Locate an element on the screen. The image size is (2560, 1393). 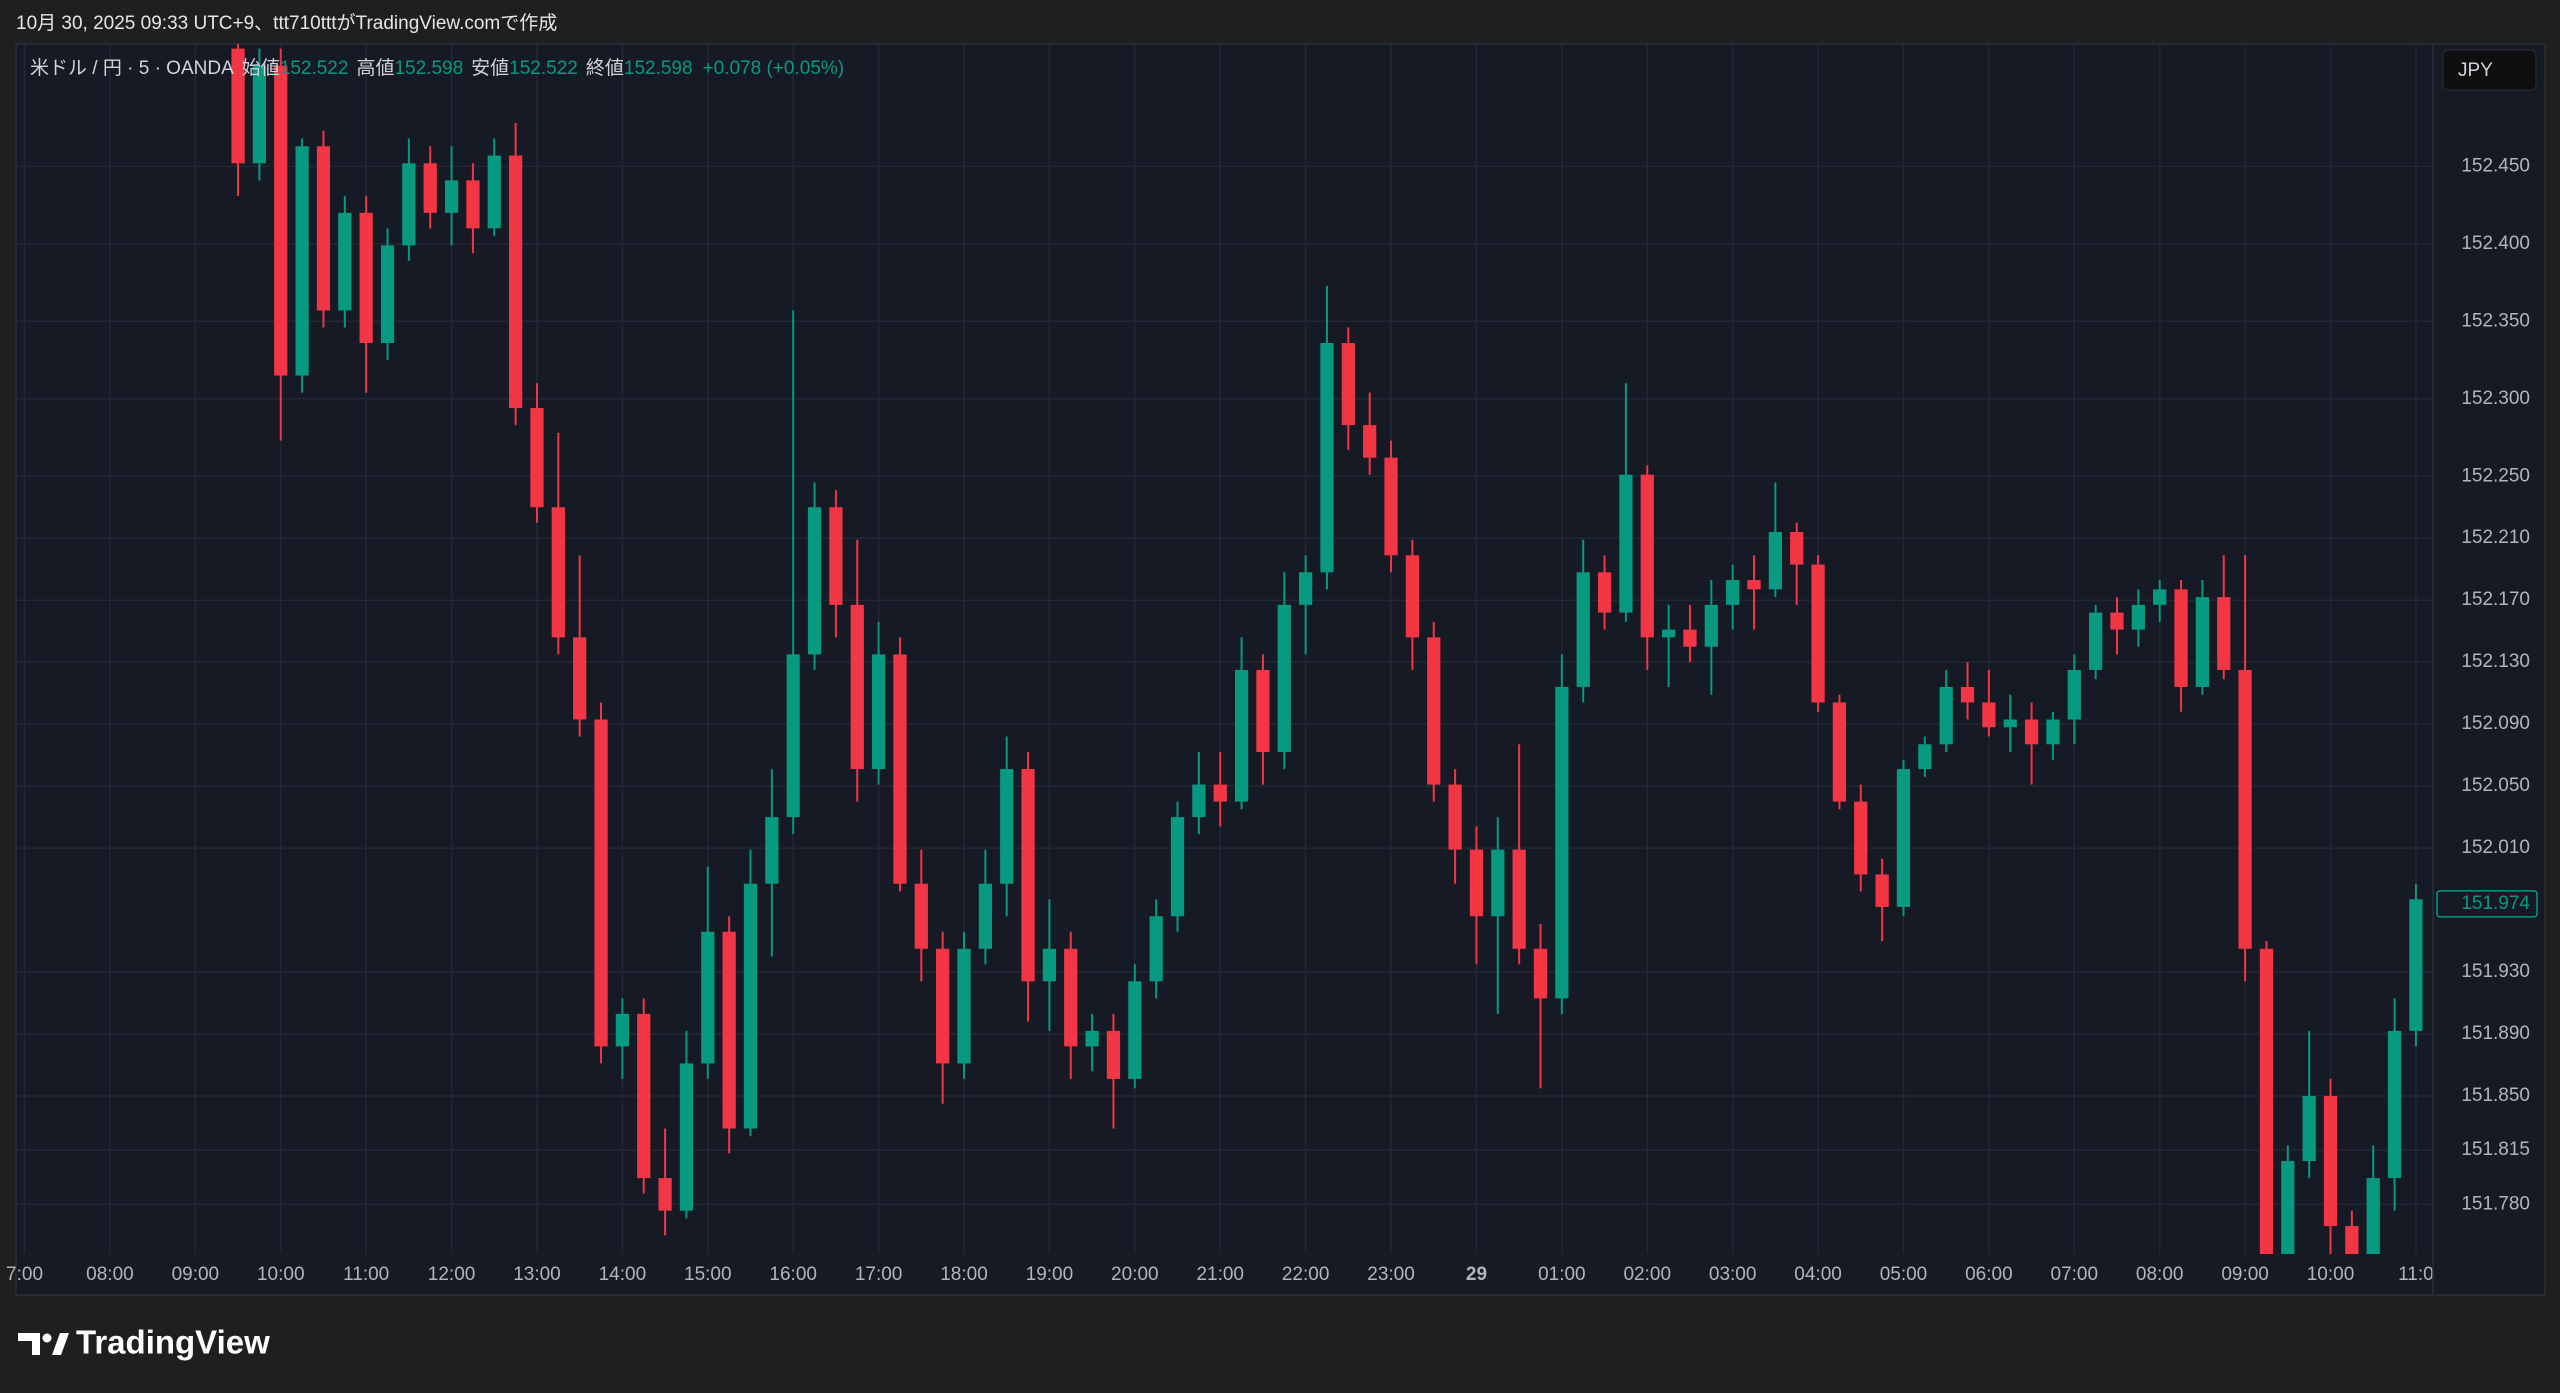
y-tick-label: 152.210 is located at coordinates (2495, 537).